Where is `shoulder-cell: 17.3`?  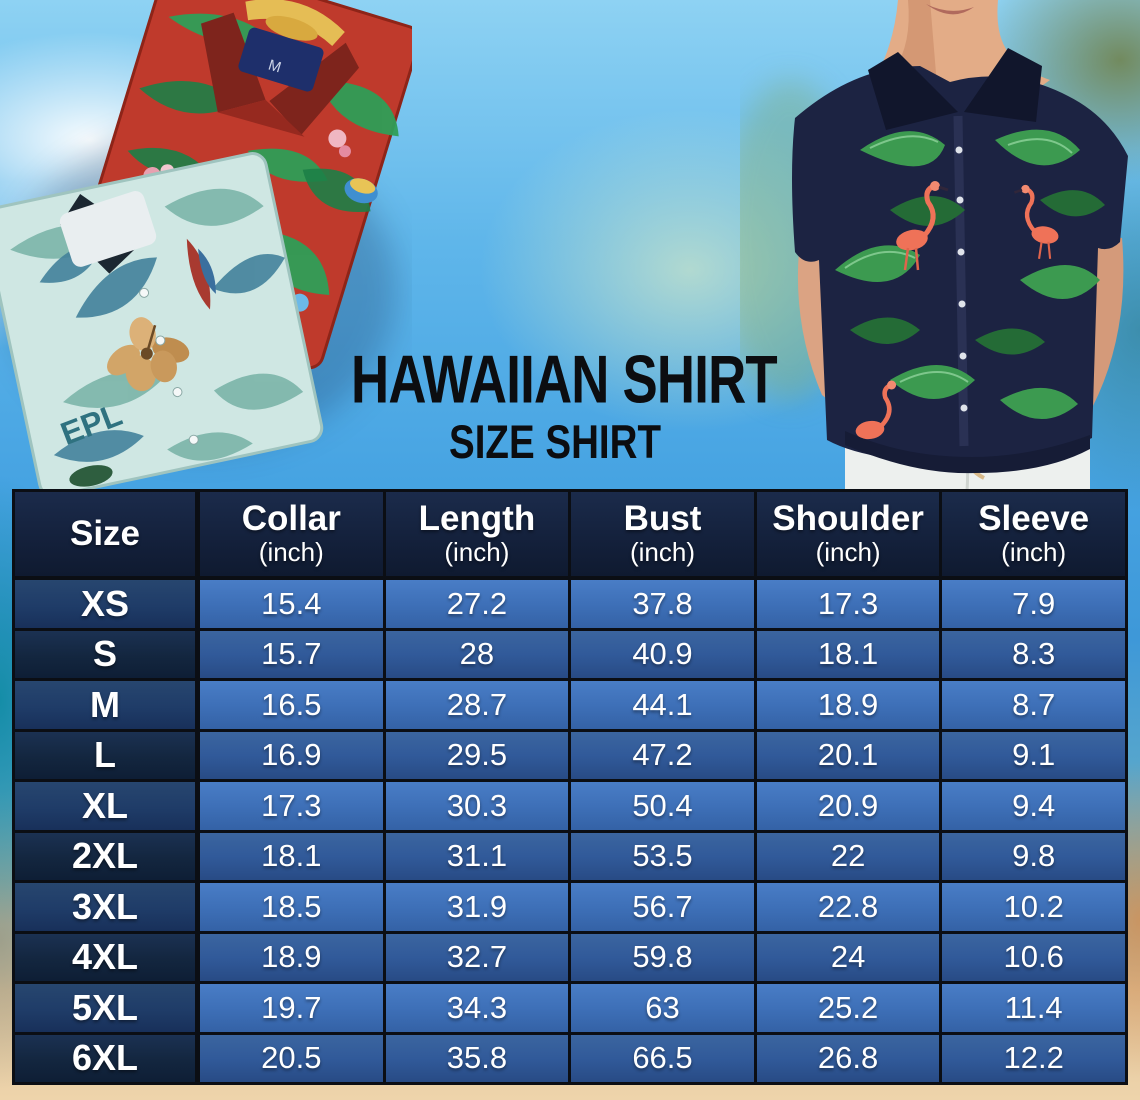 shoulder-cell: 17.3 is located at coordinates (848, 604).